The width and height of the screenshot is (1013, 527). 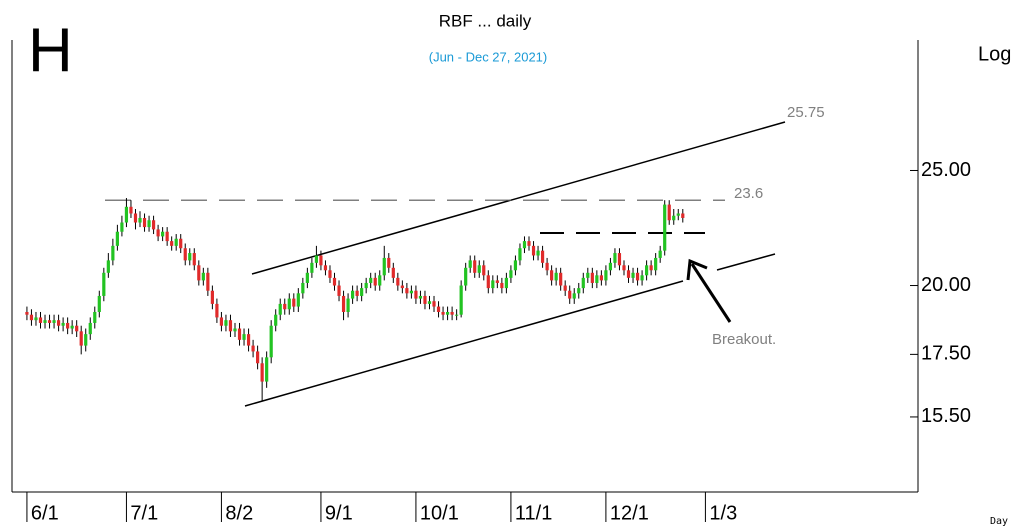 What do you see at coordinates (746, 262) in the screenshot?
I see `channel-lower-extension` at bounding box center [746, 262].